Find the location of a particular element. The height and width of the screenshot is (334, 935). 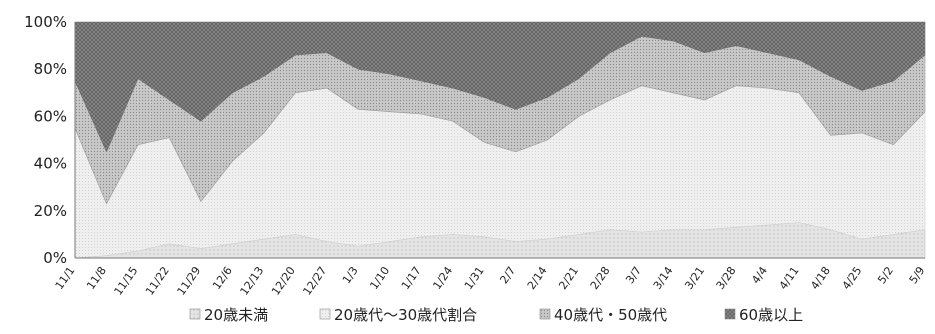

legend-item-20-under: 20歳未満 is located at coordinates (228, 315).